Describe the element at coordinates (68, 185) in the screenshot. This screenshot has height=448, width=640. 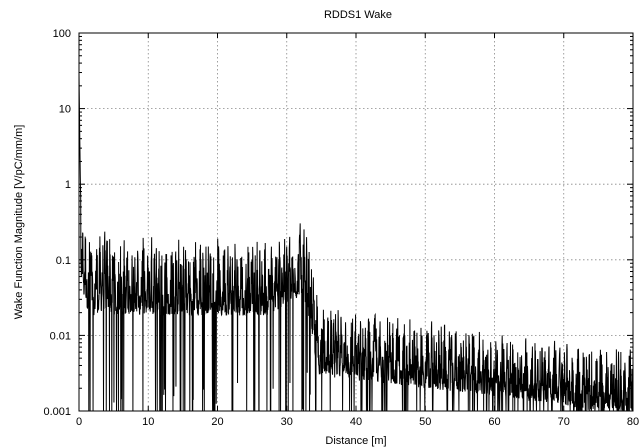
I see `y-tick-label: 1` at that location.